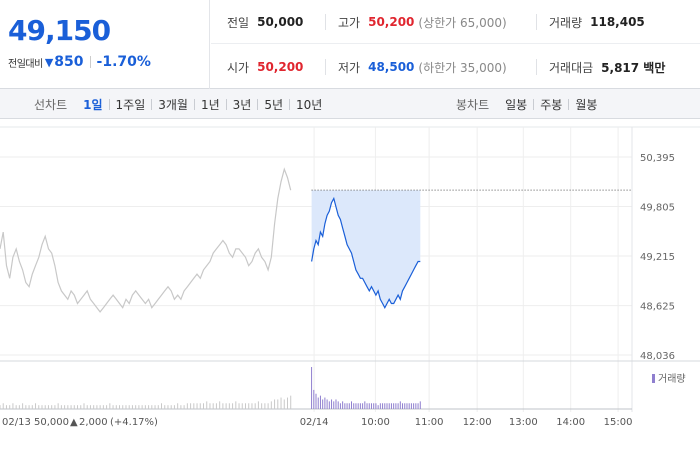  What do you see at coordinates (429, 422) in the screenshot?
I see `x-tick-label: 11:00` at bounding box center [429, 422].